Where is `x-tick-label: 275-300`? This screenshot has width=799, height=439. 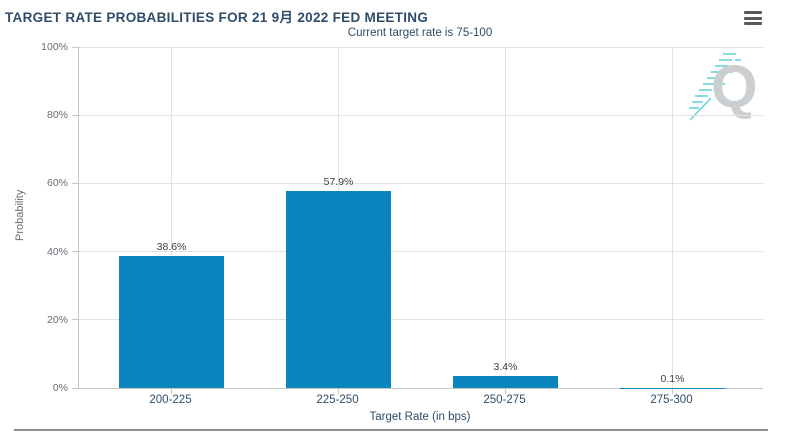 x-tick-label: 275-300 is located at coordinates (671, 400).